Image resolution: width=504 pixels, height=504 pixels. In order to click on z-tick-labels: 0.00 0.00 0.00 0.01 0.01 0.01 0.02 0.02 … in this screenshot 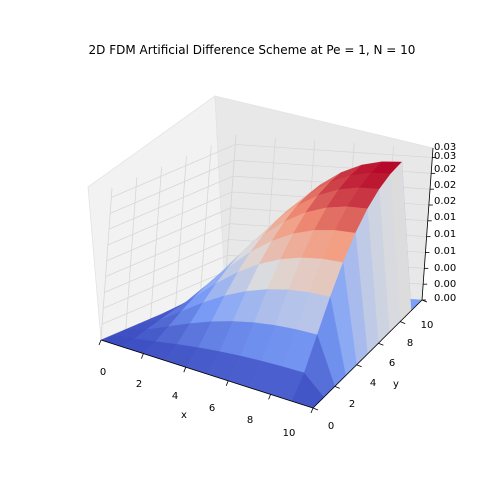, I will do `click(445, 223)`.